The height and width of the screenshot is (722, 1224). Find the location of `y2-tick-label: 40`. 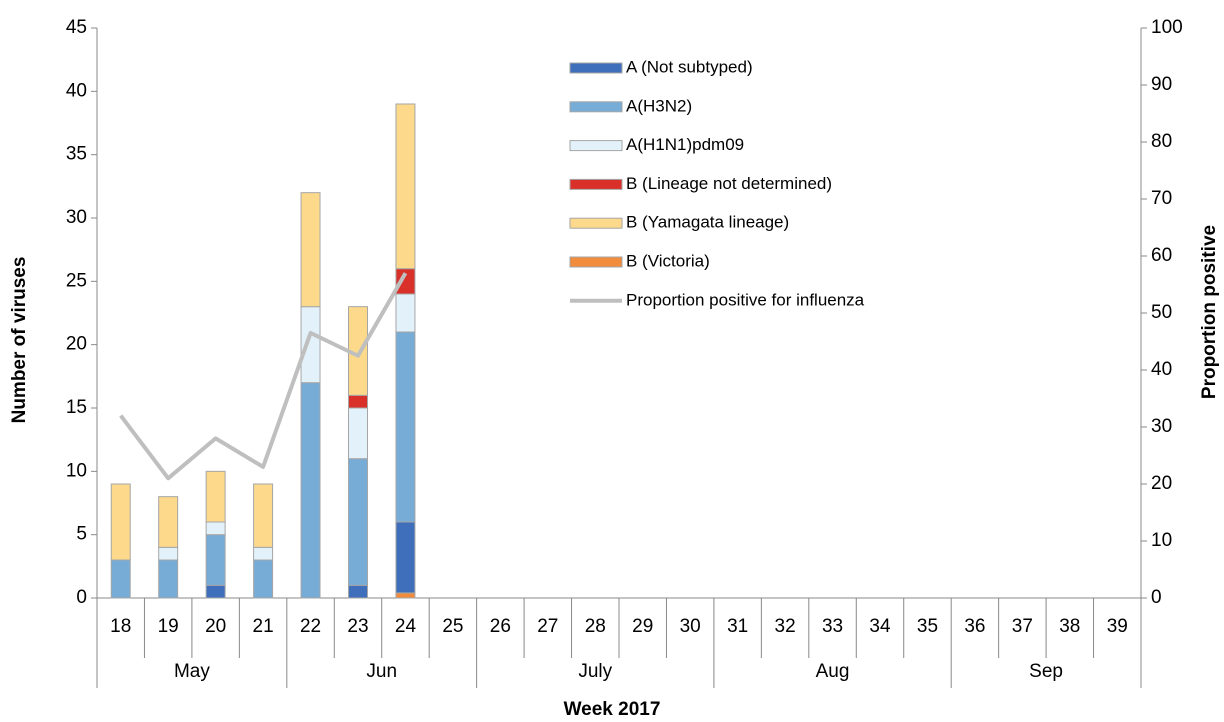

y2-tick-label: 40 is located at coordinates (1161, 369).